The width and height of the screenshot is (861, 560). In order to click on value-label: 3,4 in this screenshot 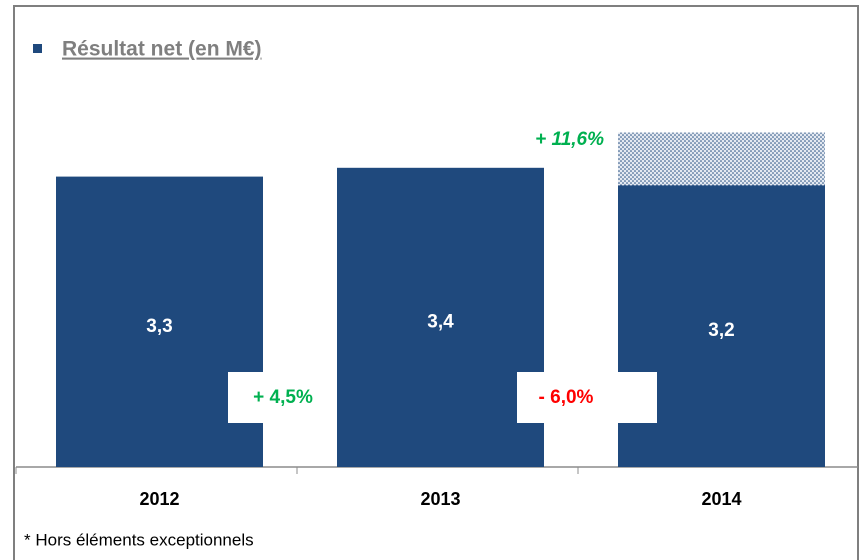, I will do `click(440, 321)`.